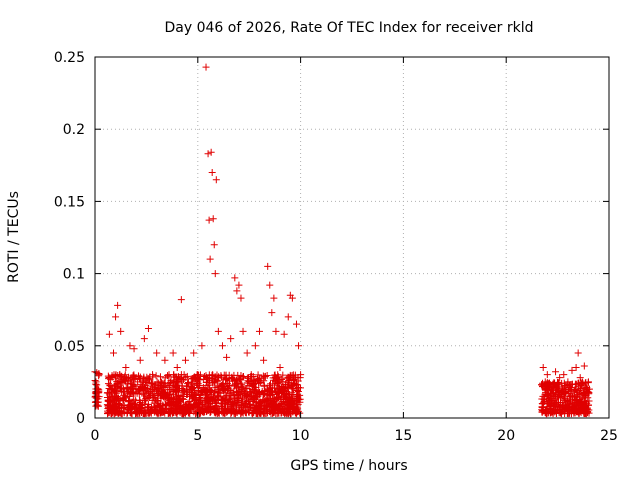 The height and width of the screenshot is (480, 640). I want to click on x-tick-label: 10, so click(301, 436).